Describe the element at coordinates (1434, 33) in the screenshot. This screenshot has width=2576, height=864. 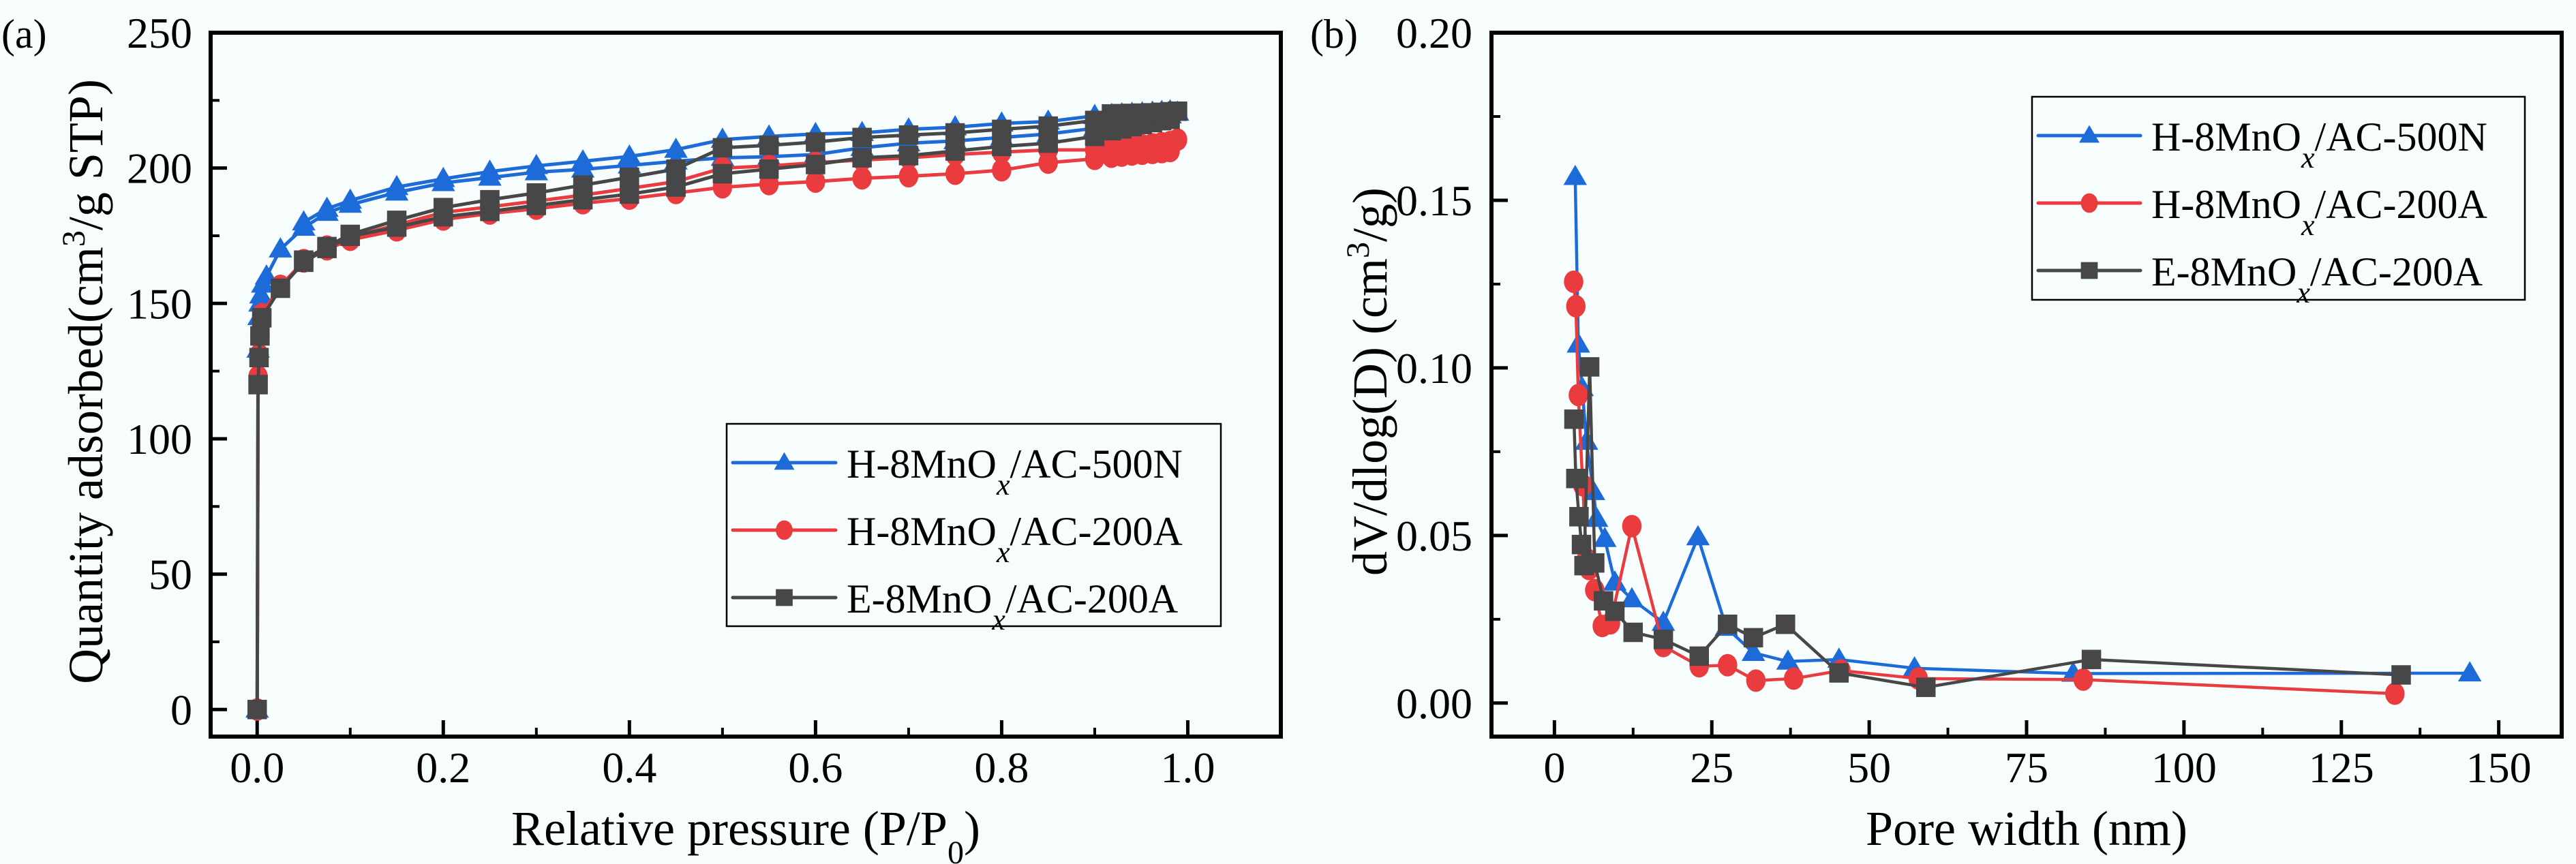
I see `b-y-tick-label: 0.20` at that location.